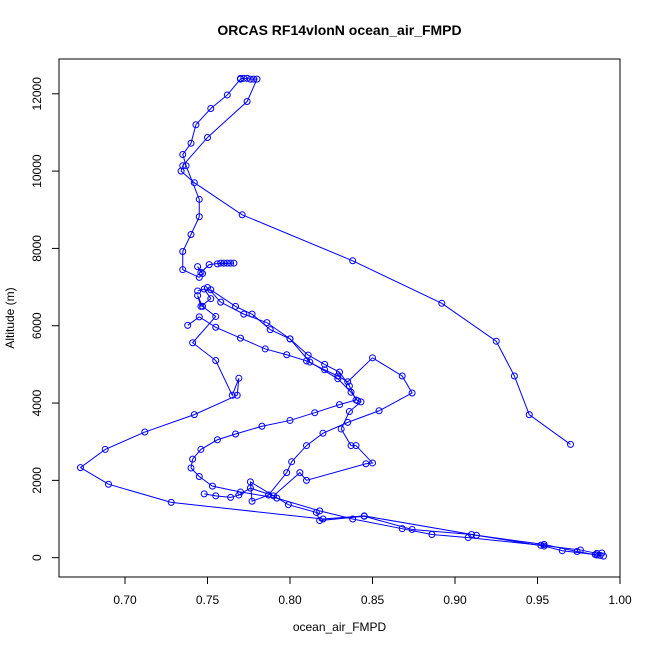  I want to click on x-tick-label: 0.80, so click(290, 600).